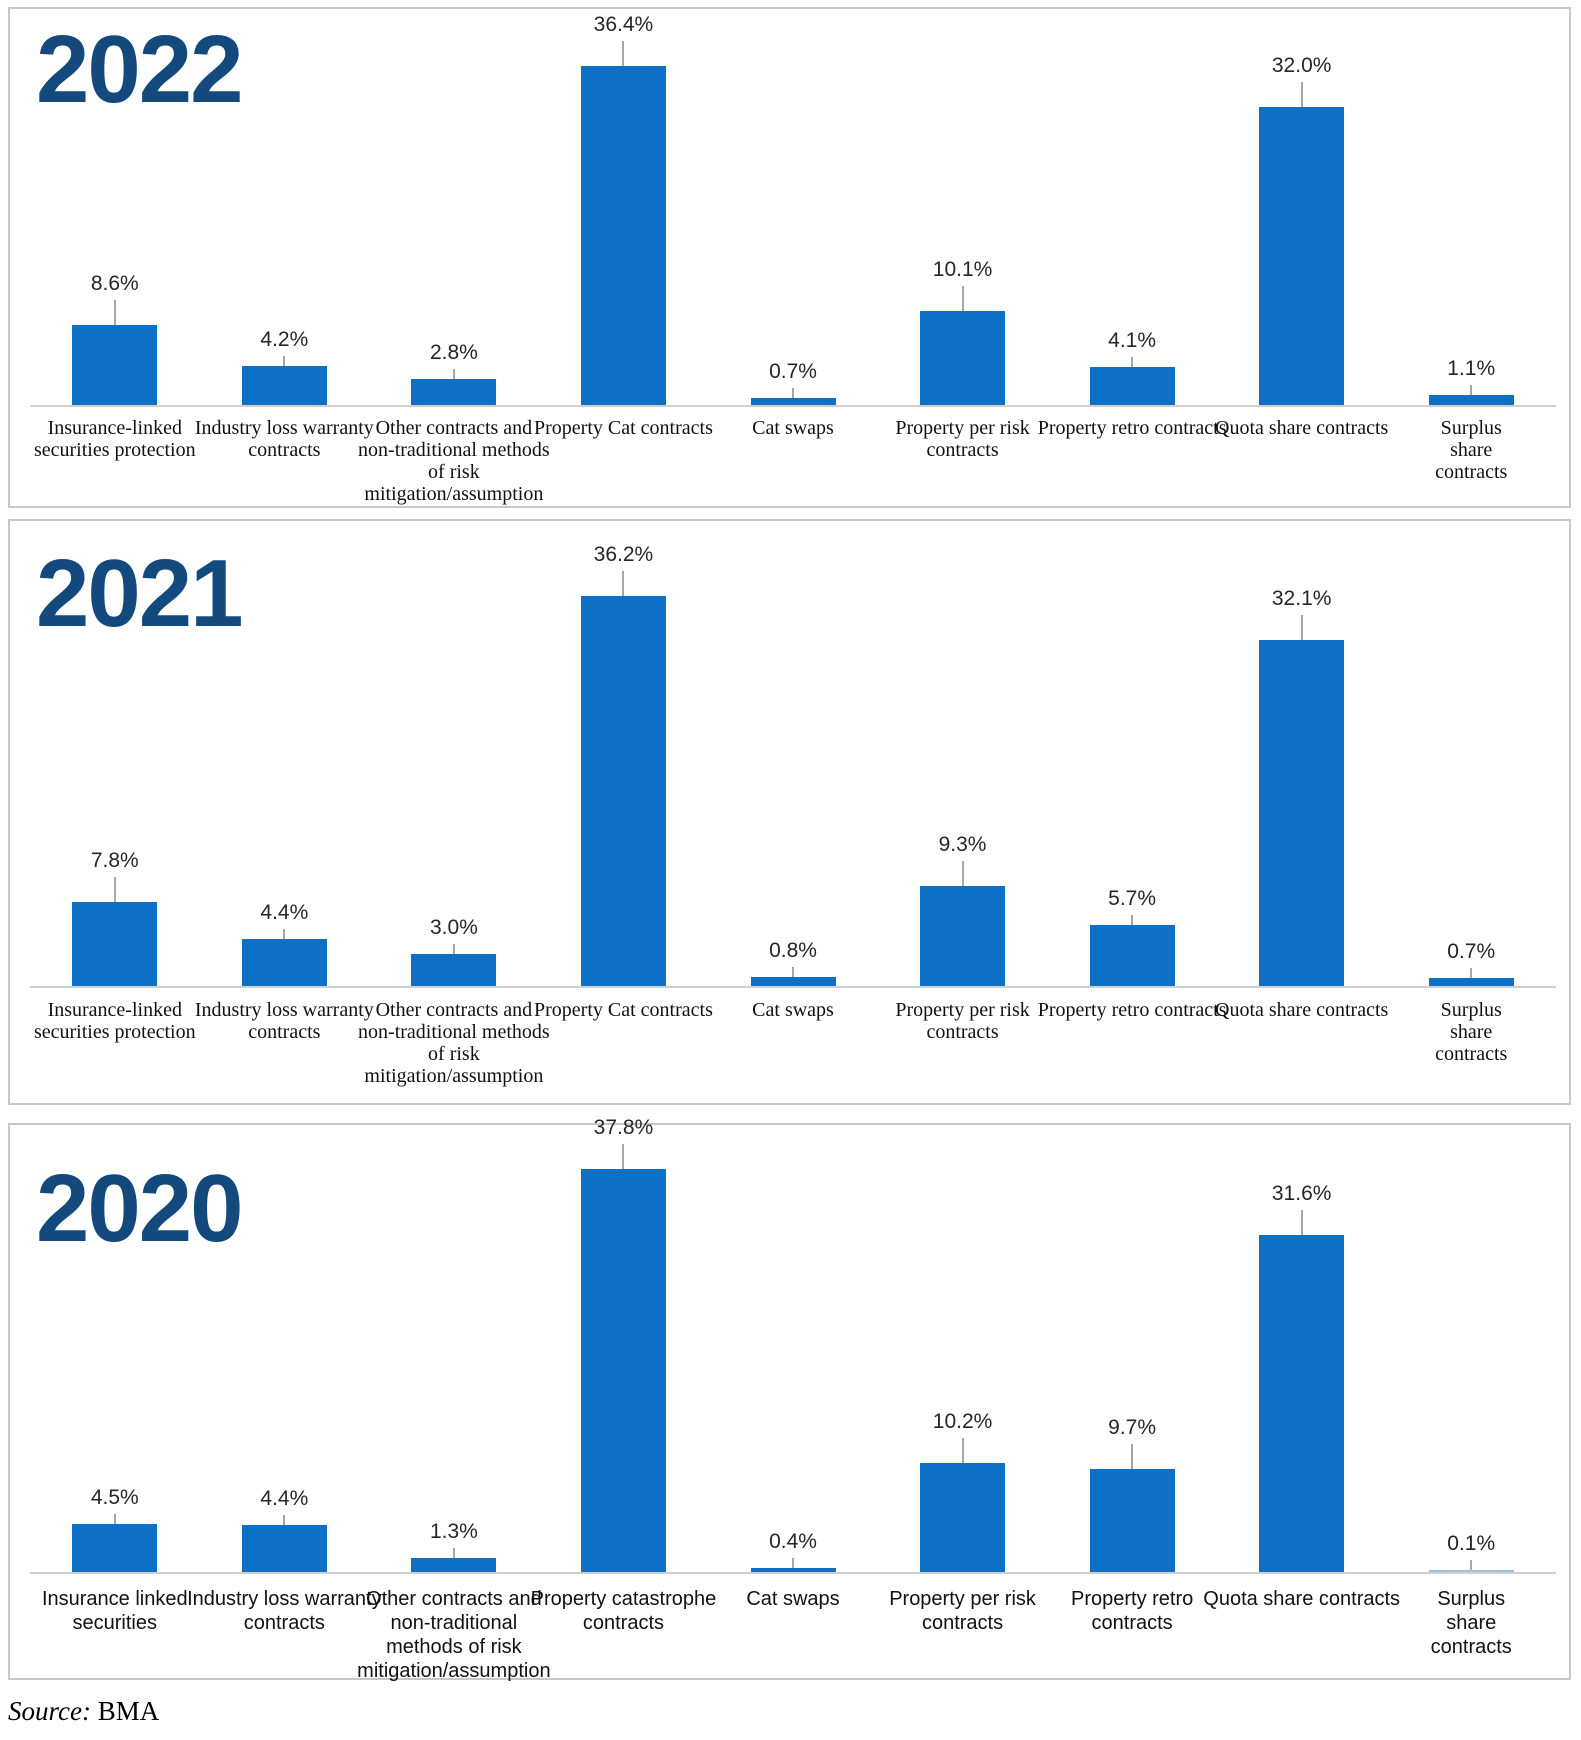 This screenshot has width=1581, height=1740. What do you see at coordinates (793, 950) in the screenshot?
I see `value-label: 0.8%` at bounding box center [793, 950].